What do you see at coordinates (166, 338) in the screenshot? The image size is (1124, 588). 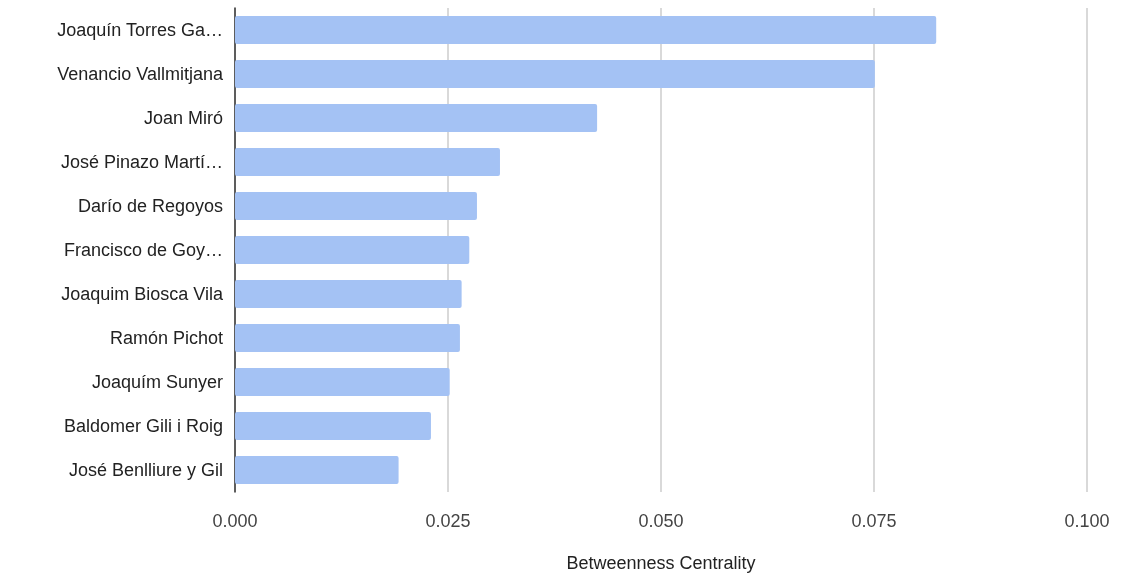 I see `y-tick-label: Ramón Pichot` at bounding box center [166, 338].